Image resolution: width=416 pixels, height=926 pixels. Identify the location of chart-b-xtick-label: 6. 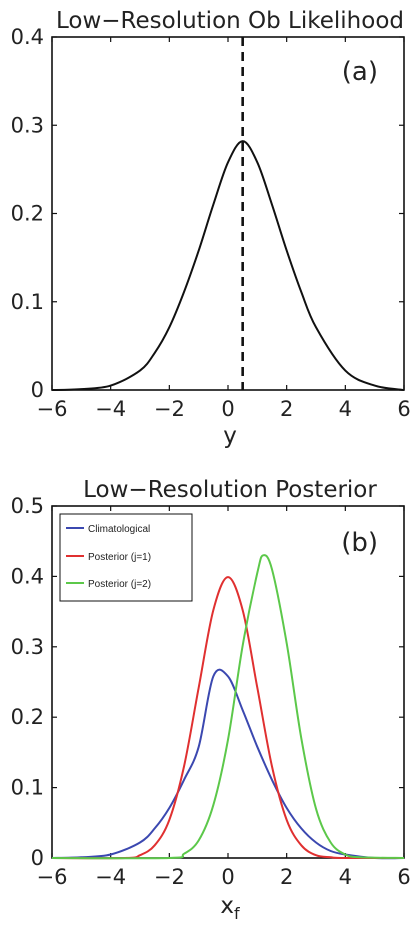
(403, 877).